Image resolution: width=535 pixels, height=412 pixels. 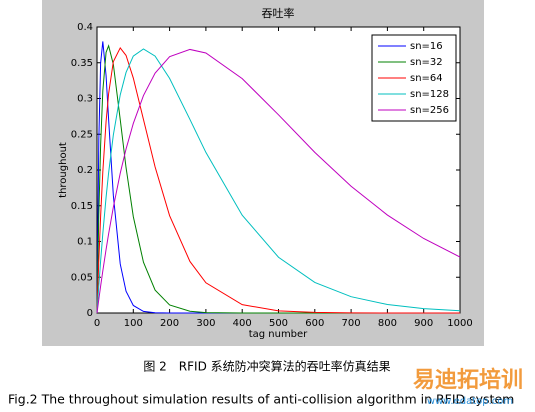 I want to click on caption-cn: 图 2 RFID 系统防冲突算法的吞吐率仿真结果, so click(x=266, y=366).